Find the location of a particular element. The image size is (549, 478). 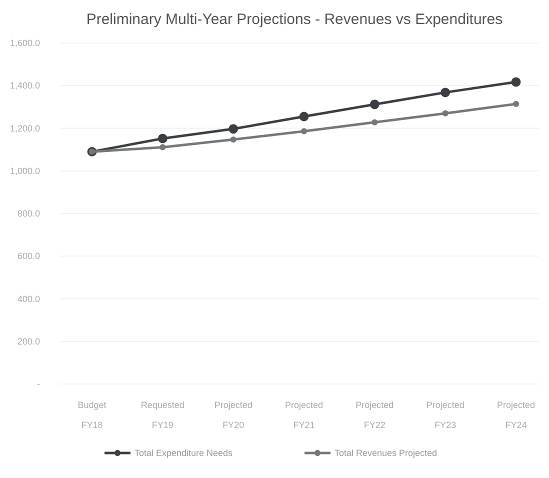

legend-label: Total Revenues Projected is located at coordinates (386, 453).